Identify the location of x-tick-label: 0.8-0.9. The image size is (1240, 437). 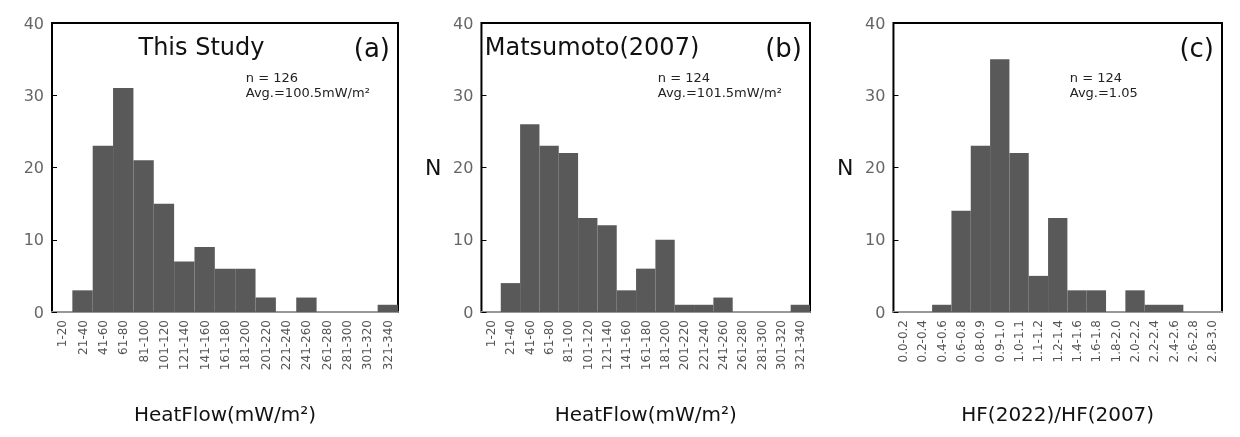
(980, 341).